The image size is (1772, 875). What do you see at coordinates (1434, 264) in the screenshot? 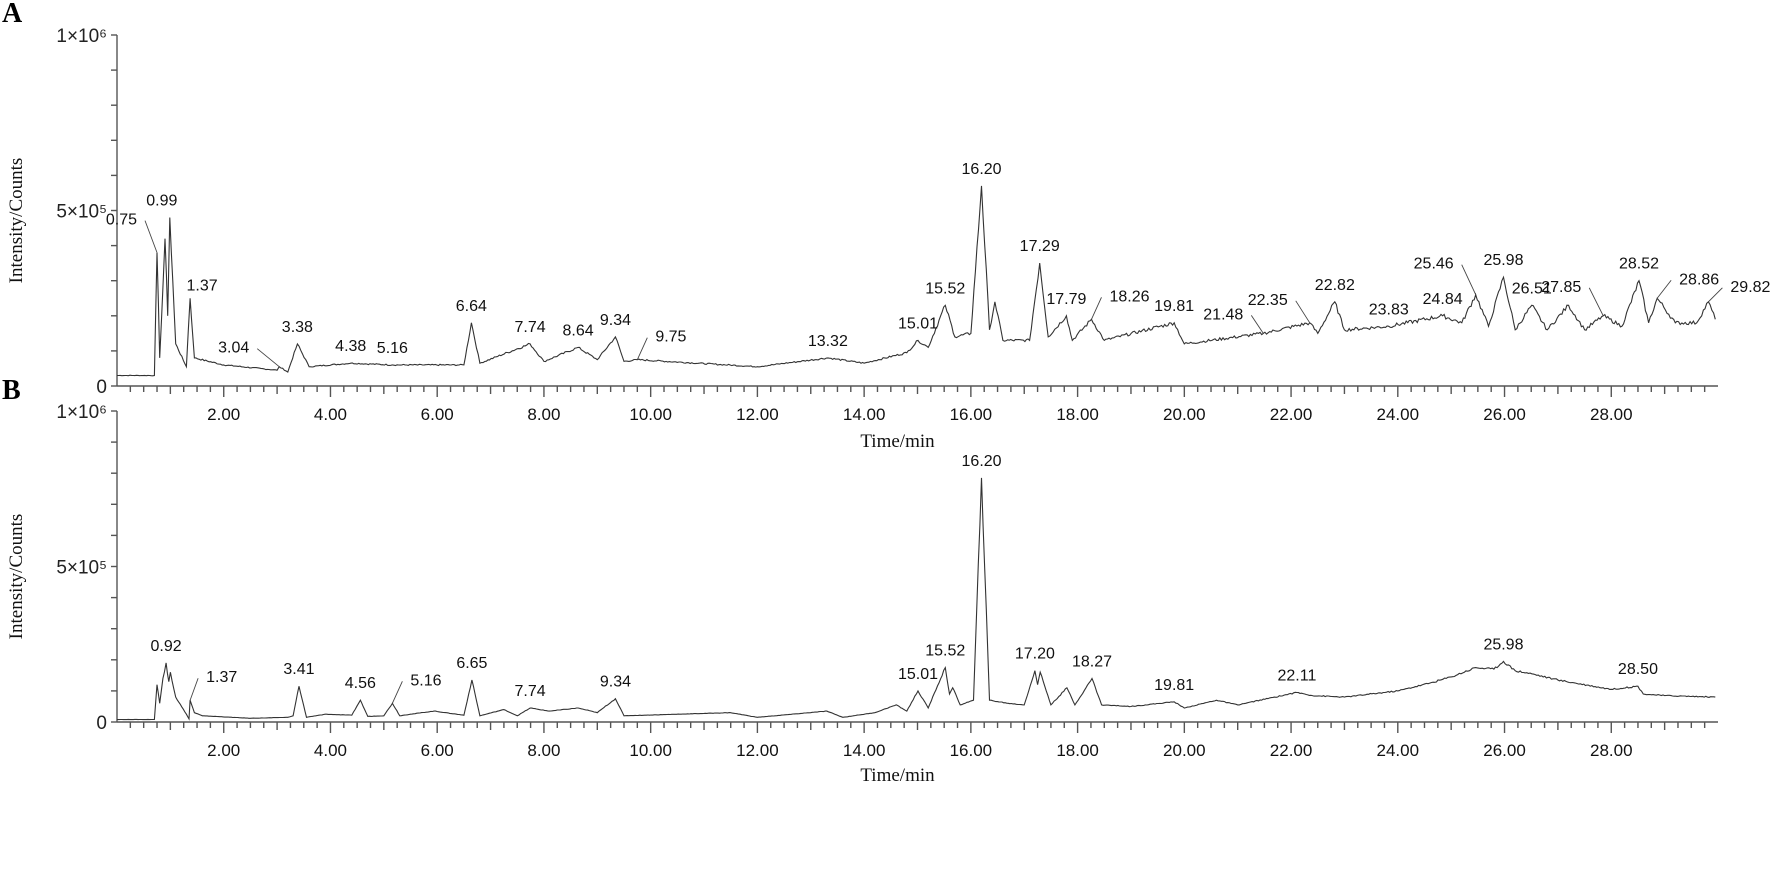
I see `peak-label: 25.46` at bounding box center [1434, 264].